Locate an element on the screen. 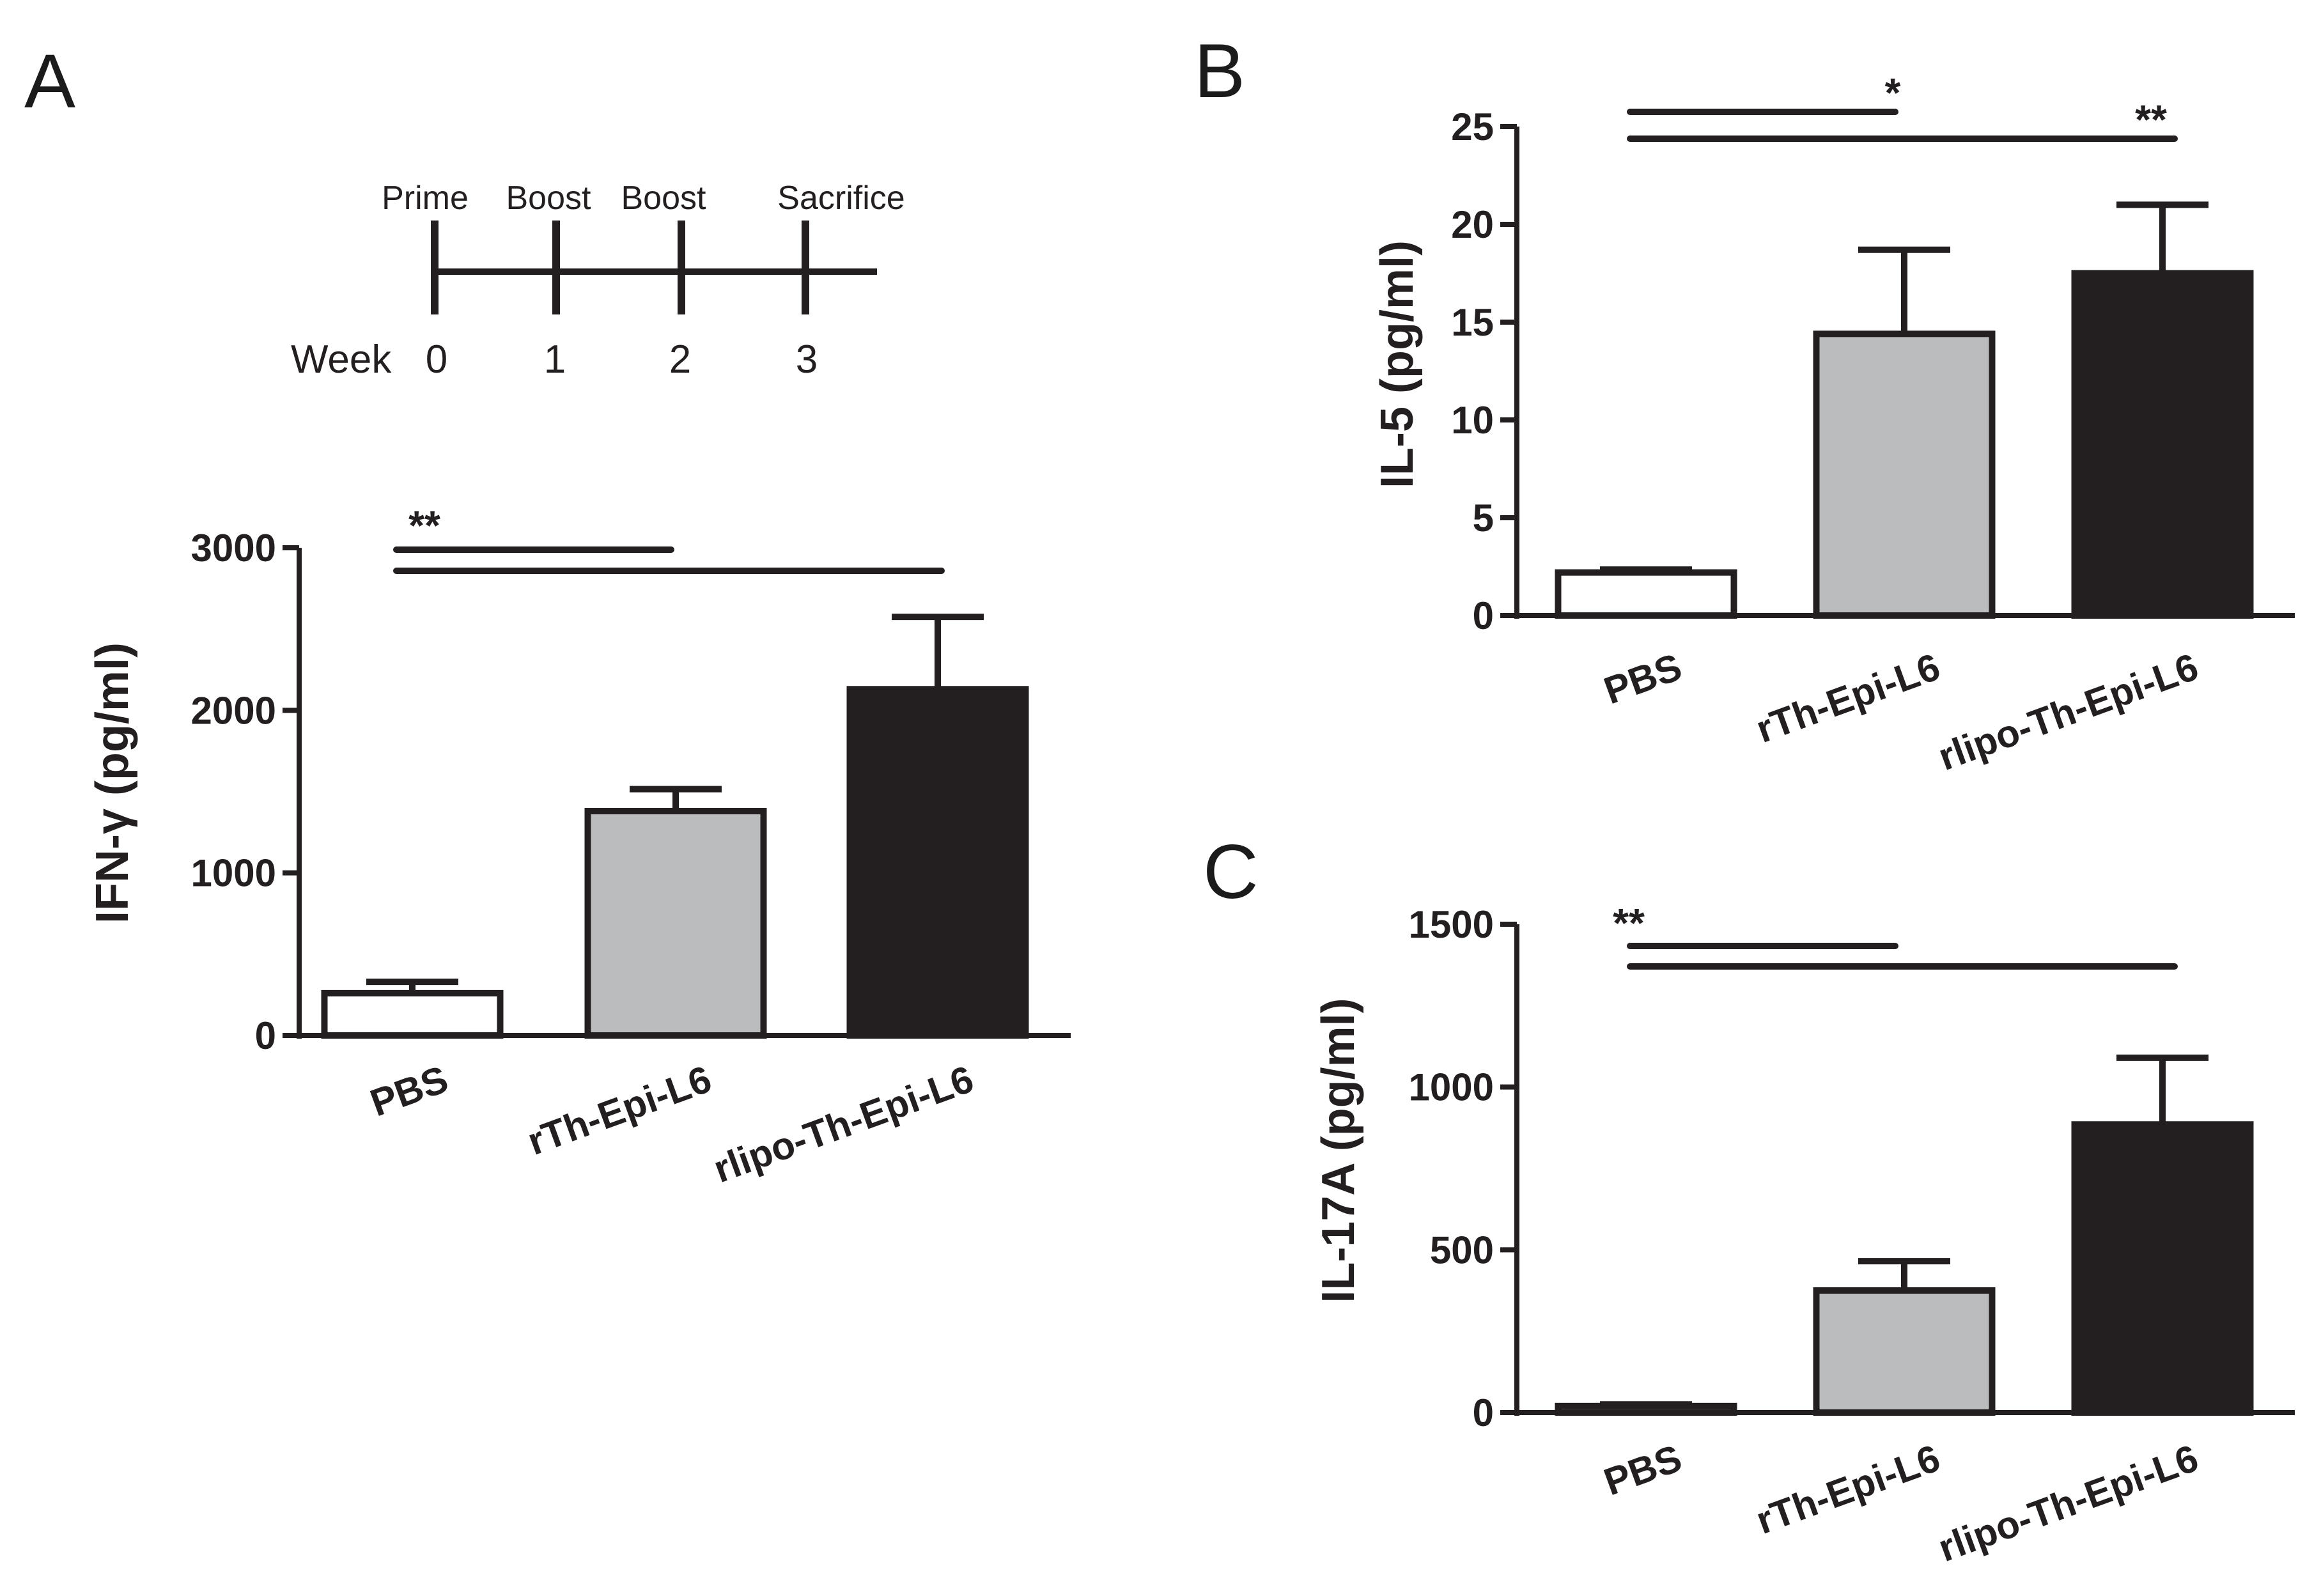 This screenshot has height=1596, width=2321. timeline: Week Prime Boost Boost Sacrifice 0 1 2 3 is located at coordinates (598, 281).